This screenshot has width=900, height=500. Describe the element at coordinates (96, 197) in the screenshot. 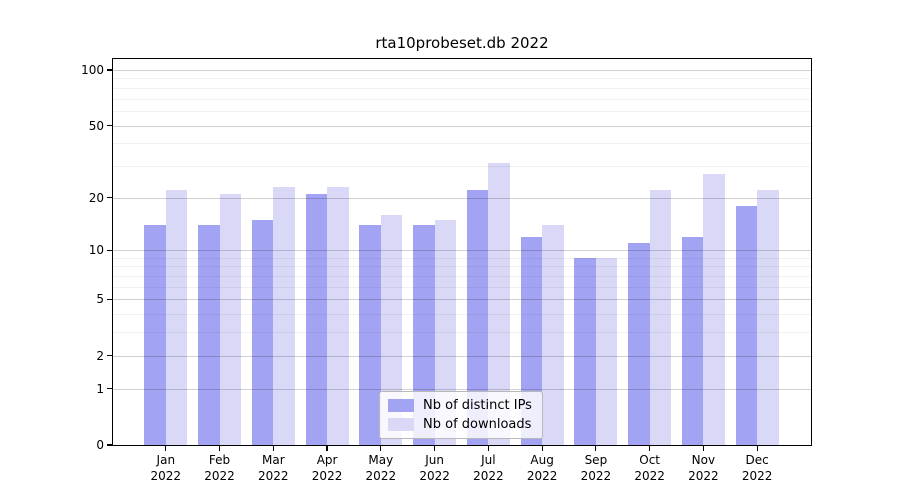

I see `y-tick-label-20: 20` at that location.